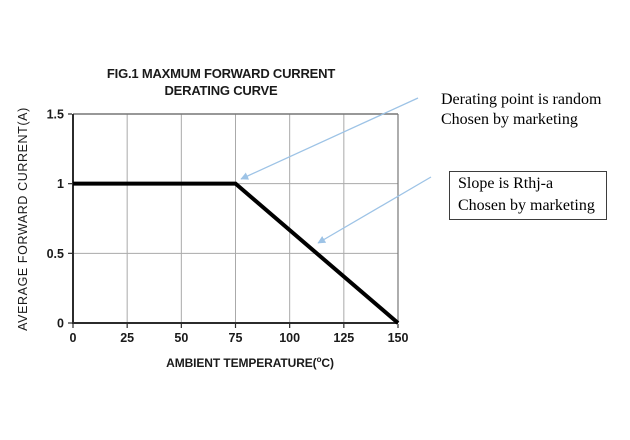 The height and width of the screenshot is (440, 630). I want to click on slope-annotation-line2: Chosen by marketing, so click(526, 205).